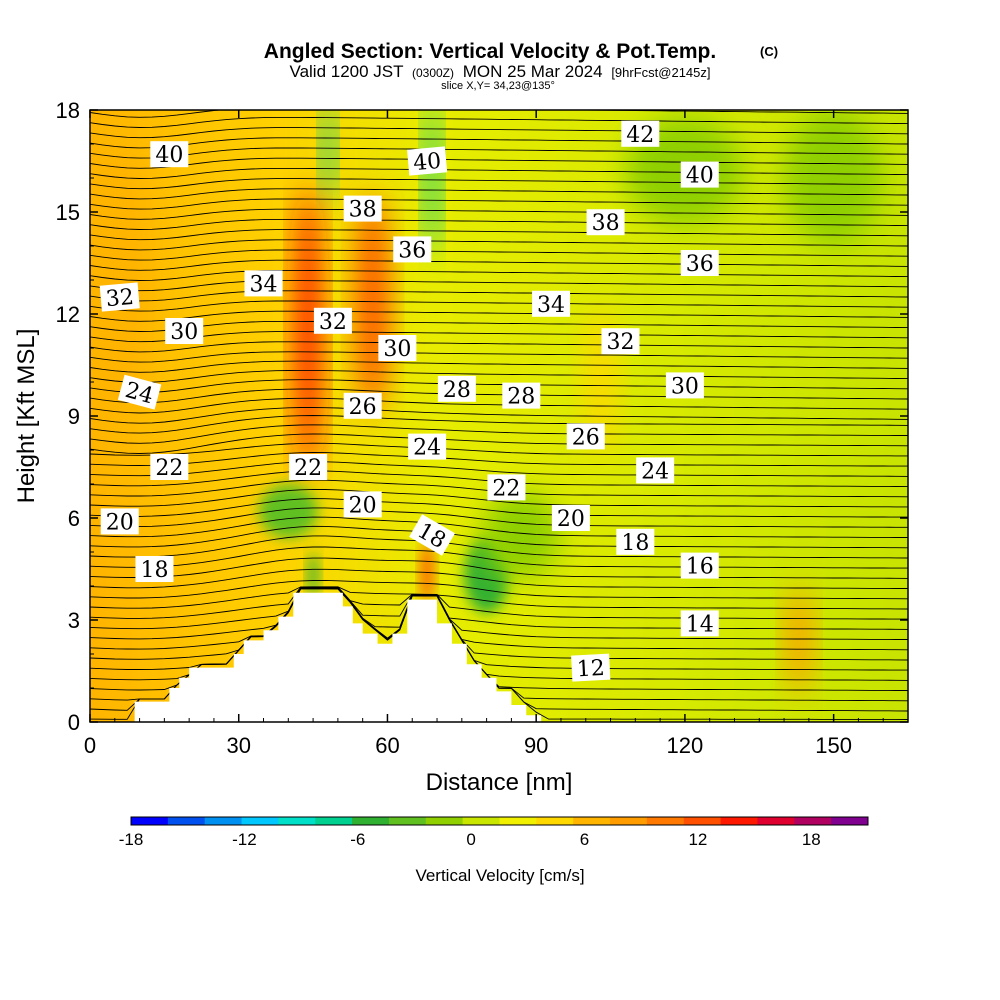  I want to click on contour-label-text: 18, so click(154, 570).